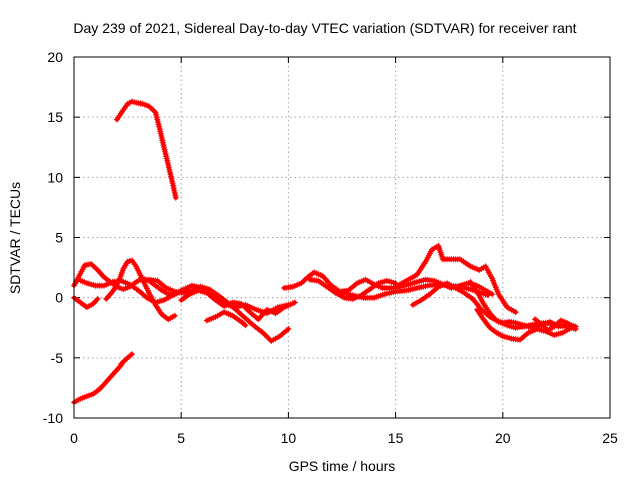 Image resolution: width=640 pixels, height=480 pixels. What do you see at coordinates (15, 238) in the screenshot?
I see `y-axis-label: SDTVAR / TECUs` at bounding box center [15, 238].